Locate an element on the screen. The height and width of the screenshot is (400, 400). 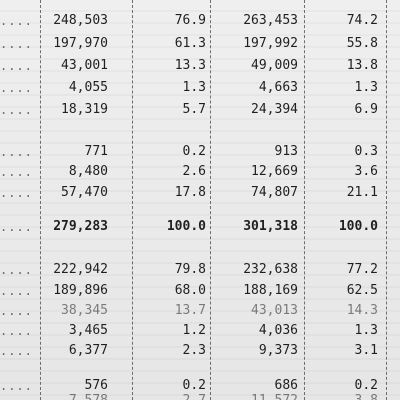
value-col-2: 1.2 is located at coordinates (194, 330).